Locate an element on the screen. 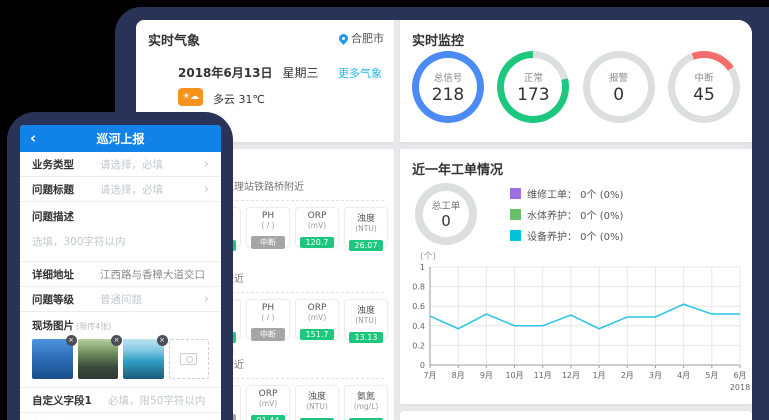  y-axis-unit-label: (个) is located at coordinates (428, 257).